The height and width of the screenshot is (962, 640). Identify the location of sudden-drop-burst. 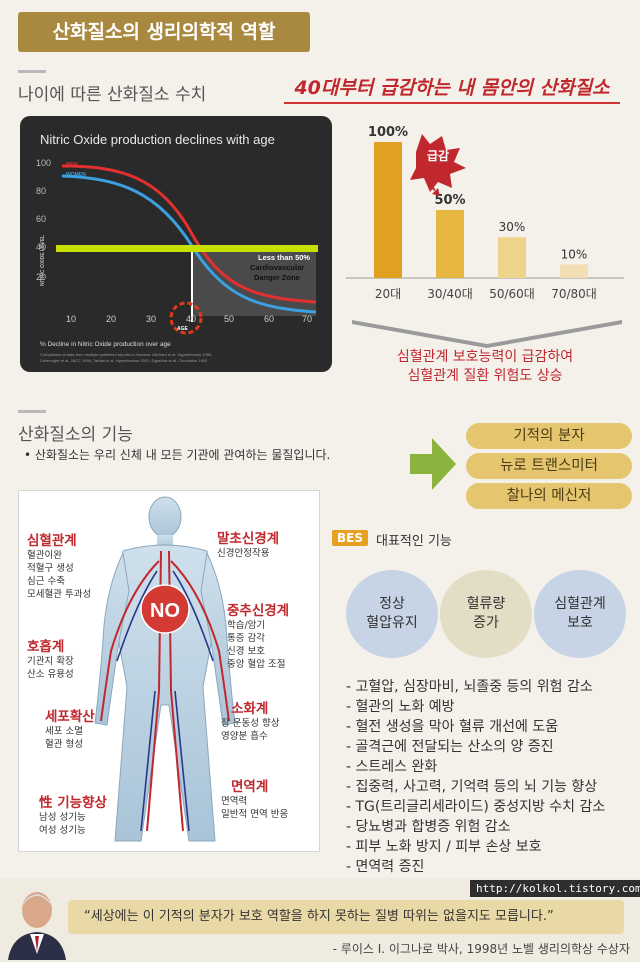
(438, 163).